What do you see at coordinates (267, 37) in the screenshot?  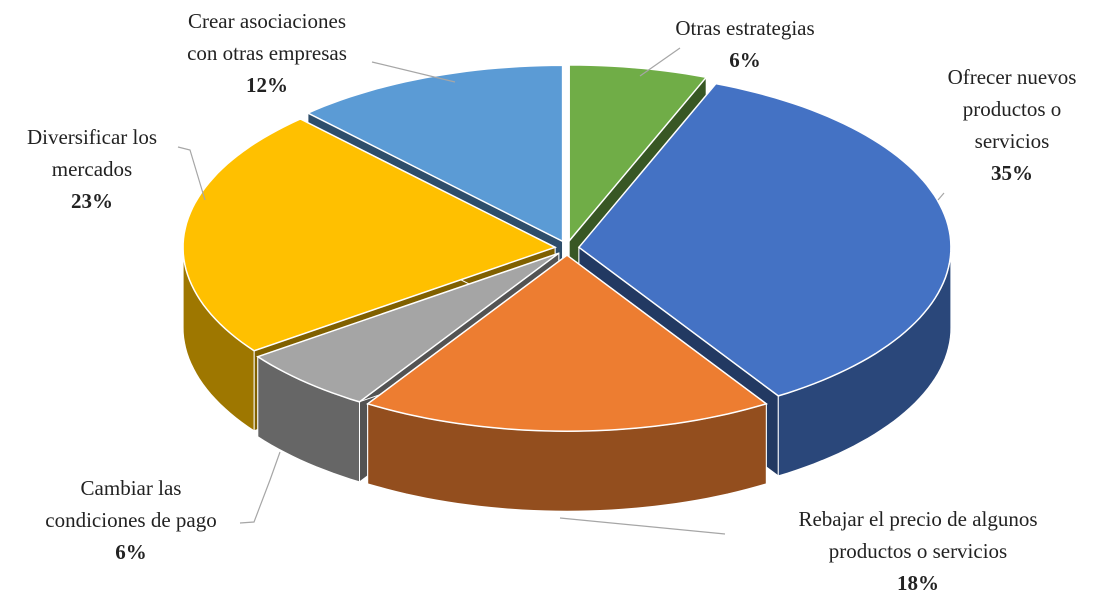 I see `category-label: Crear asociaciones con otras empresas` at bounding box center [267, 37].